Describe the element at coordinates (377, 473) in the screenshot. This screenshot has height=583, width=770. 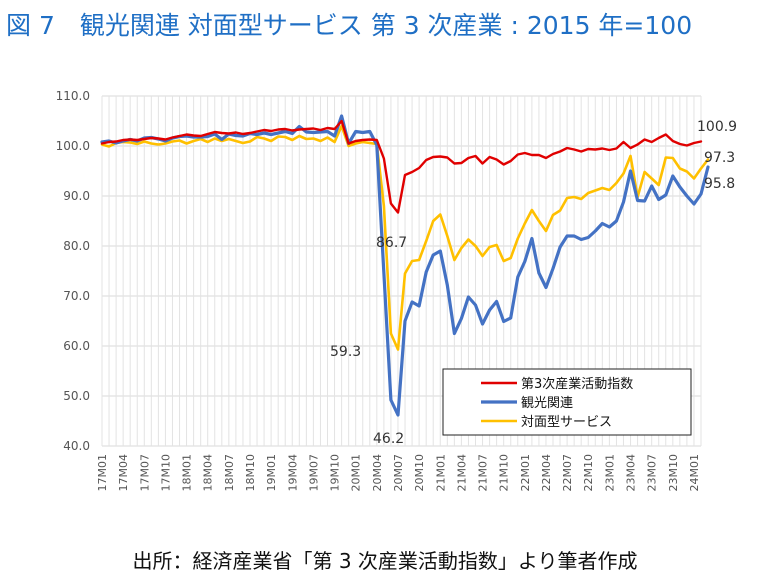
I see `x-tick-label: 20M04` at that location.